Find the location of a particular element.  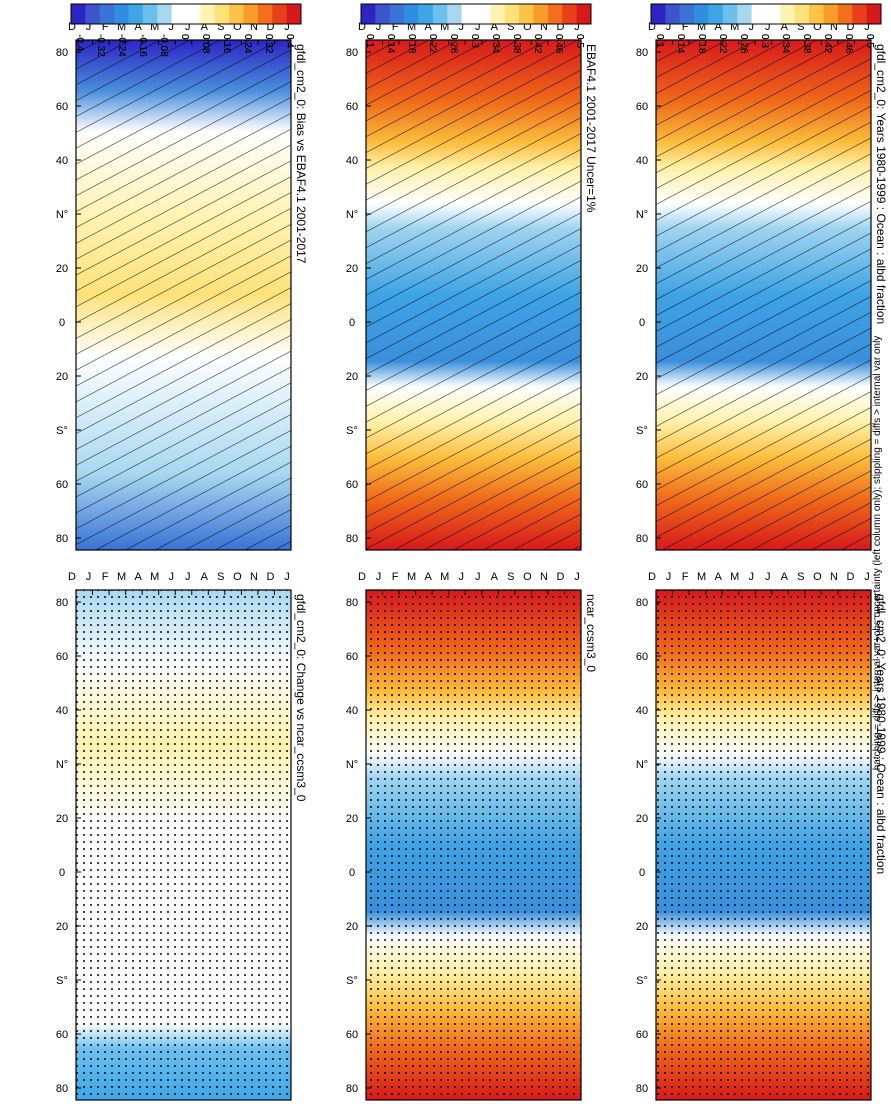

colorbar-label: 0.3 is located at coordinates (764, 41).